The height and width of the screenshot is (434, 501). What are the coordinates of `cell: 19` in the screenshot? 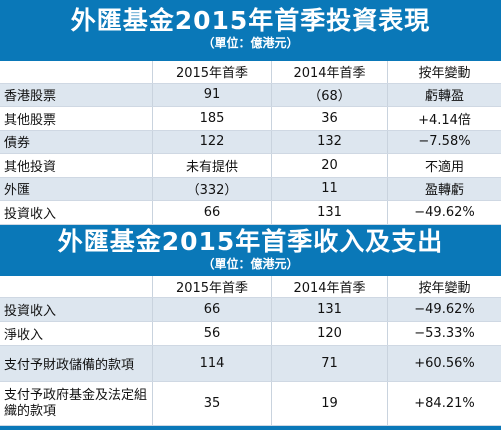 It's located at (329, 403).